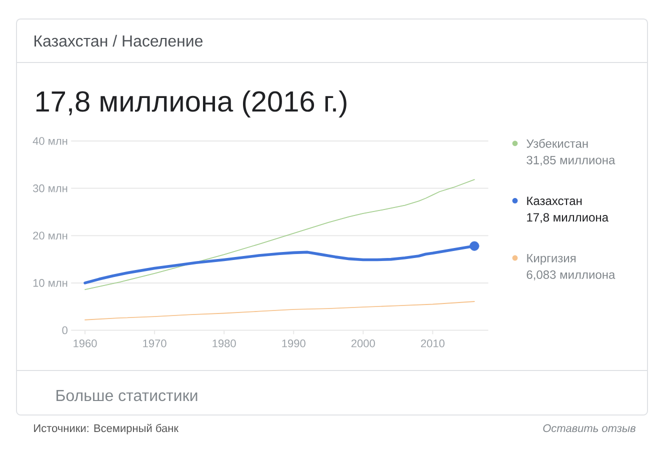 This screenshot has width=668, height=450. Describe the element at coordinates (363, 343) in the screenshot. I see `x-tick-label: 2000` at that location.